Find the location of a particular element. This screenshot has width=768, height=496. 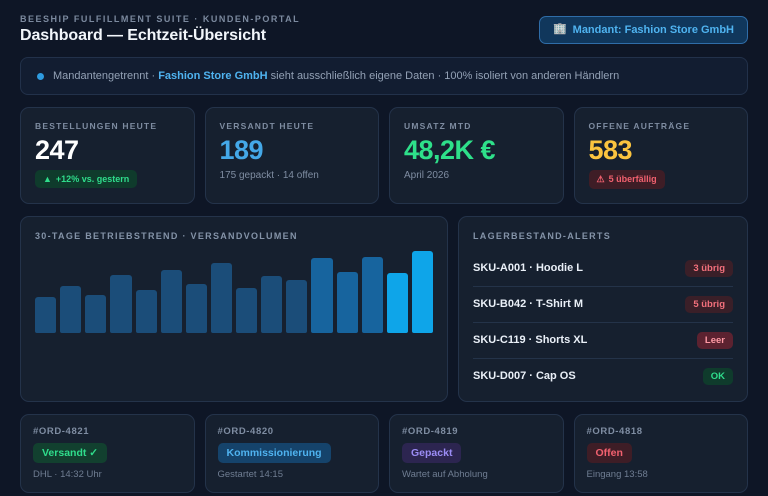

order-id: #ORD-4820 is located at coordinates (245, 431).